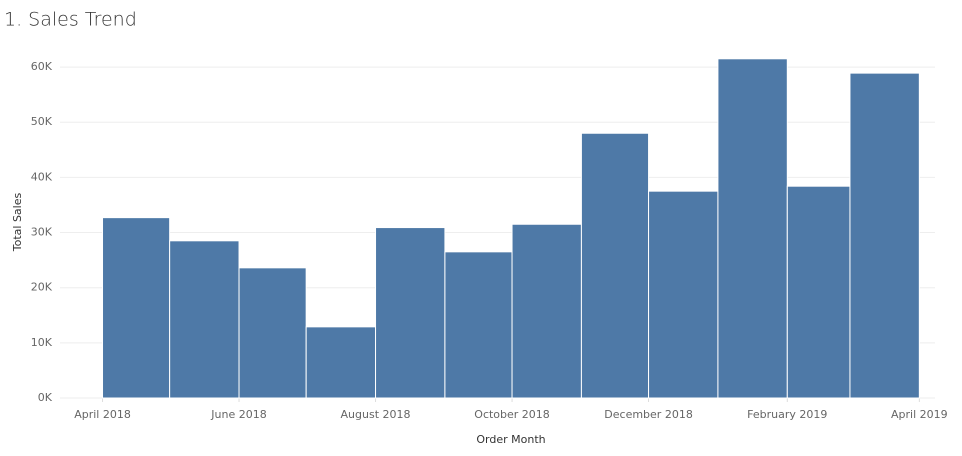  Describe the element at coordinates (648, 414) in the screenshot. I see `x-tick-label: December 2018` at that location.